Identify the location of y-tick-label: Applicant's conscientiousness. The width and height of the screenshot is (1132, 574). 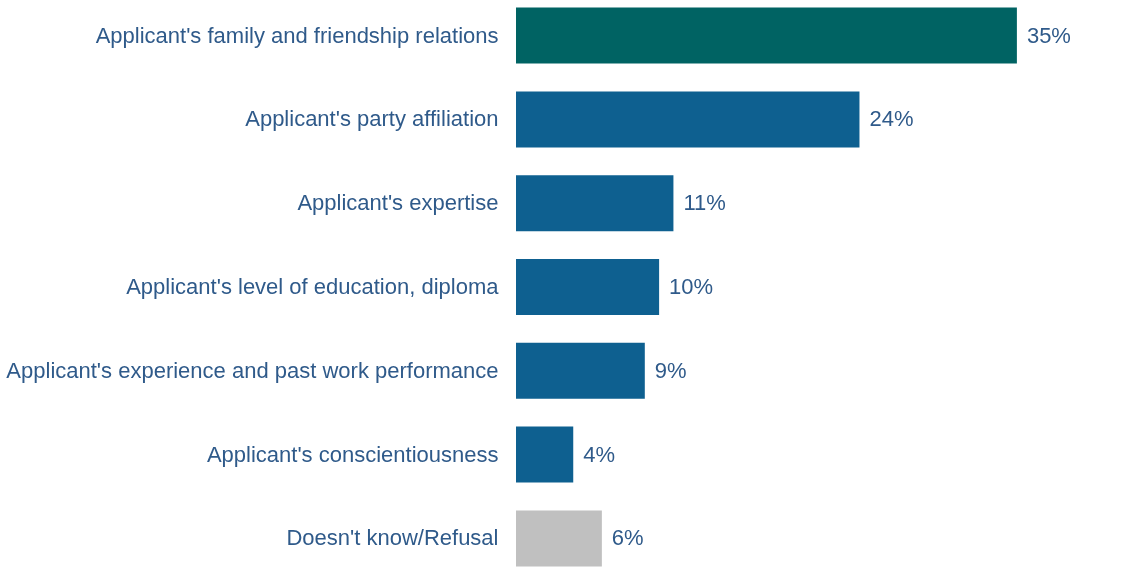
(352, 454).